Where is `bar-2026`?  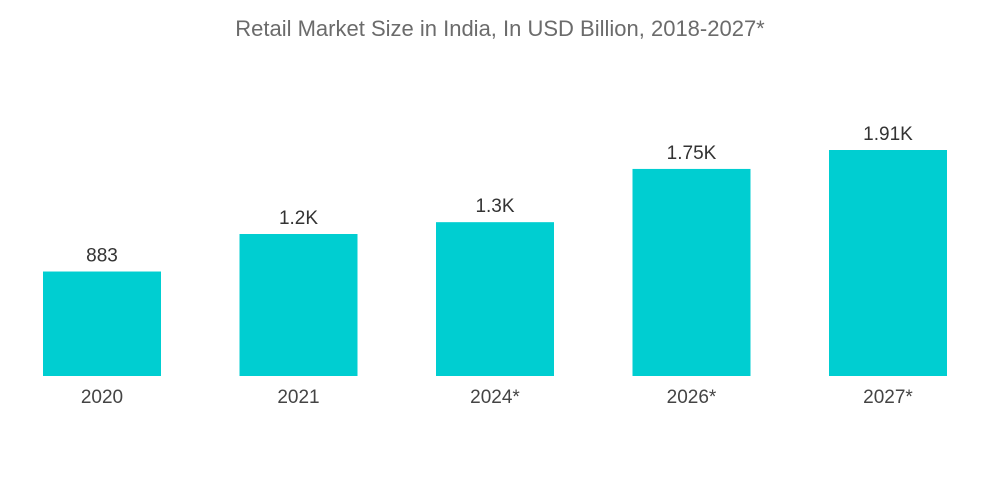
bar-2026 is located at coordinates (691, 272).